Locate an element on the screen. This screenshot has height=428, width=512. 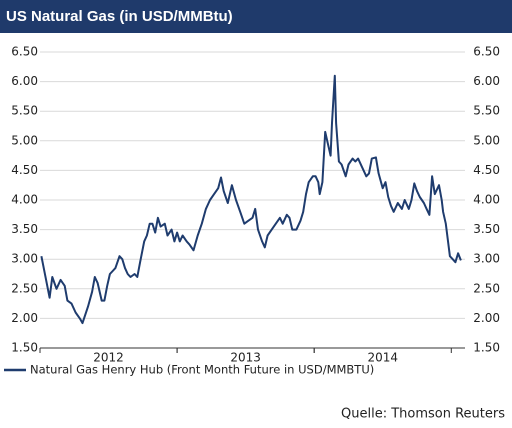
y-tick-label: 3.00 is located at coordinates (24, 259).